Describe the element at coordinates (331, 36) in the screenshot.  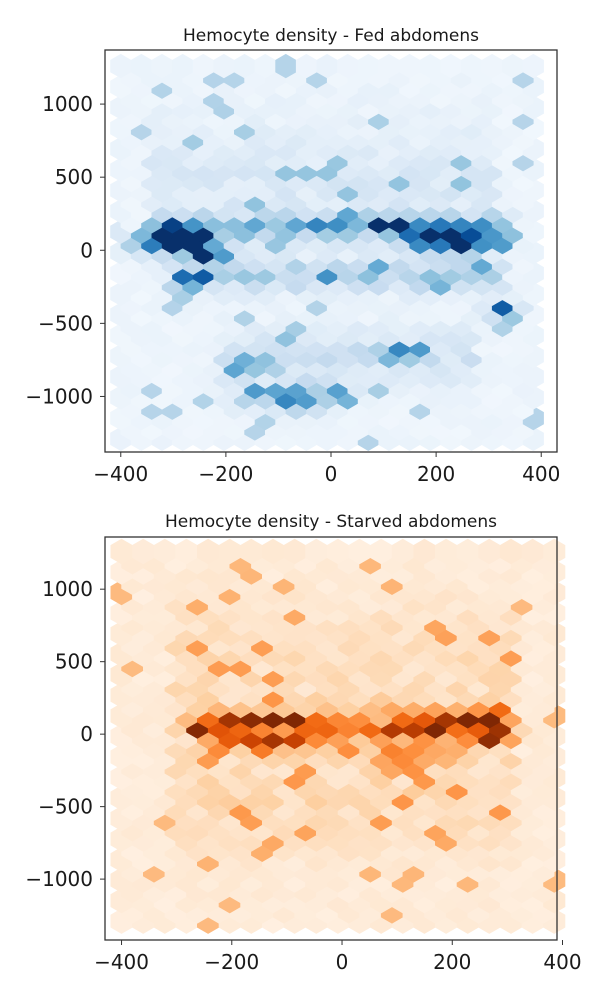
I see `chart-title: Hemocyte density - Fed abdomens` at that location.